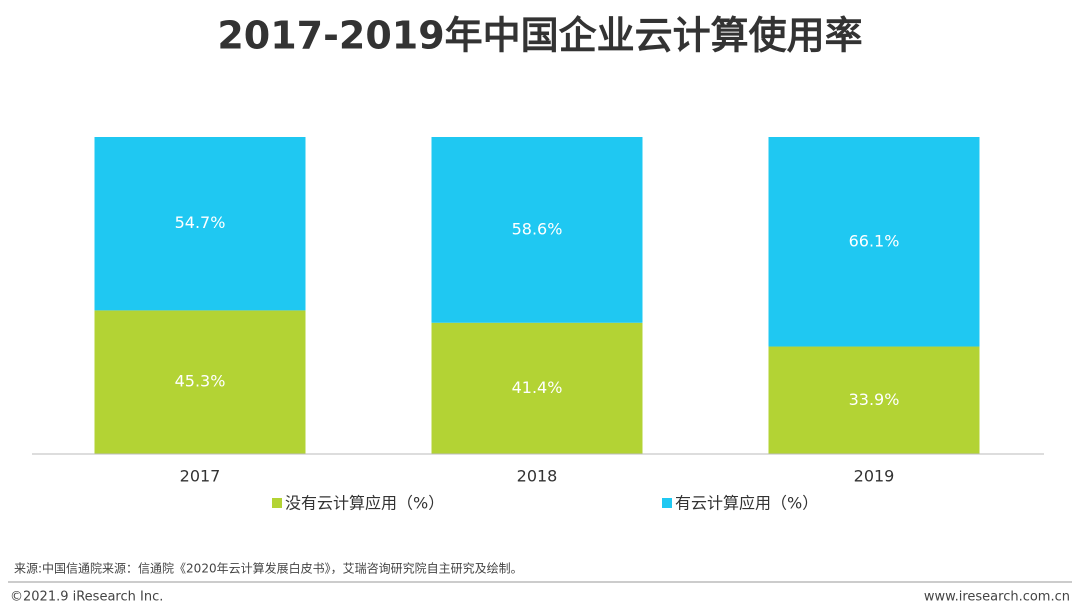  Describe the element at coordinates (874, 476) in the screenshot. I see `x-tick-label: 2019` at that location.